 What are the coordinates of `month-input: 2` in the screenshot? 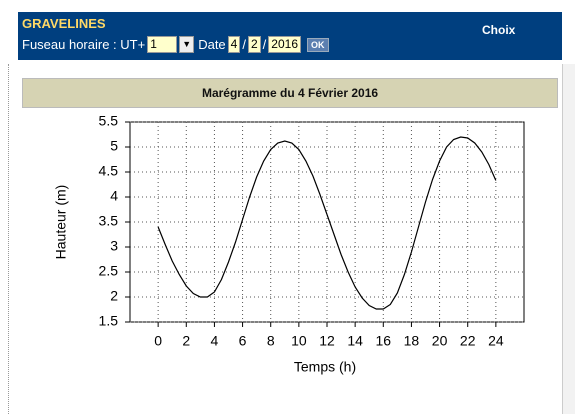 It's located at (254, 44).